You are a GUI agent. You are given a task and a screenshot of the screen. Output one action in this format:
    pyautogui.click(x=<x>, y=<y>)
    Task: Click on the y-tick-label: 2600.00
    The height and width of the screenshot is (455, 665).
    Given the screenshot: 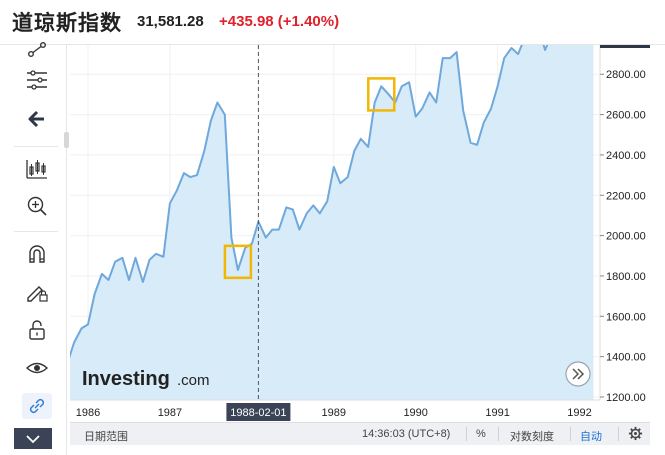 What is the action you would take?
    pyautogui.click(x=626, y=116)
    